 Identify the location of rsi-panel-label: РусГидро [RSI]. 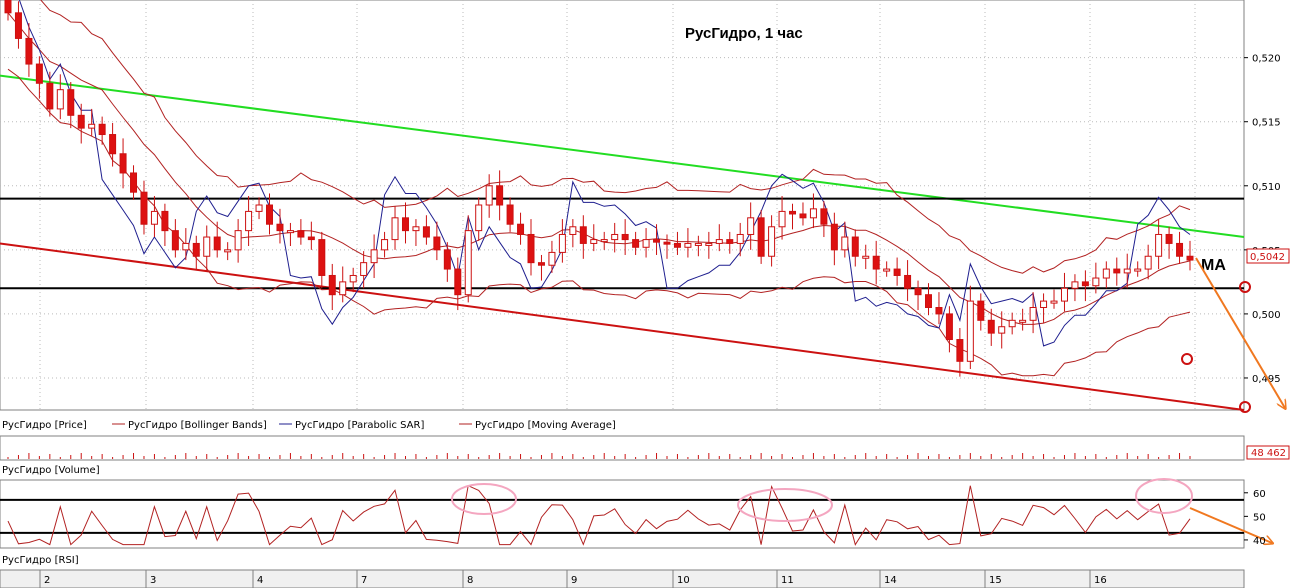
(40, 560).